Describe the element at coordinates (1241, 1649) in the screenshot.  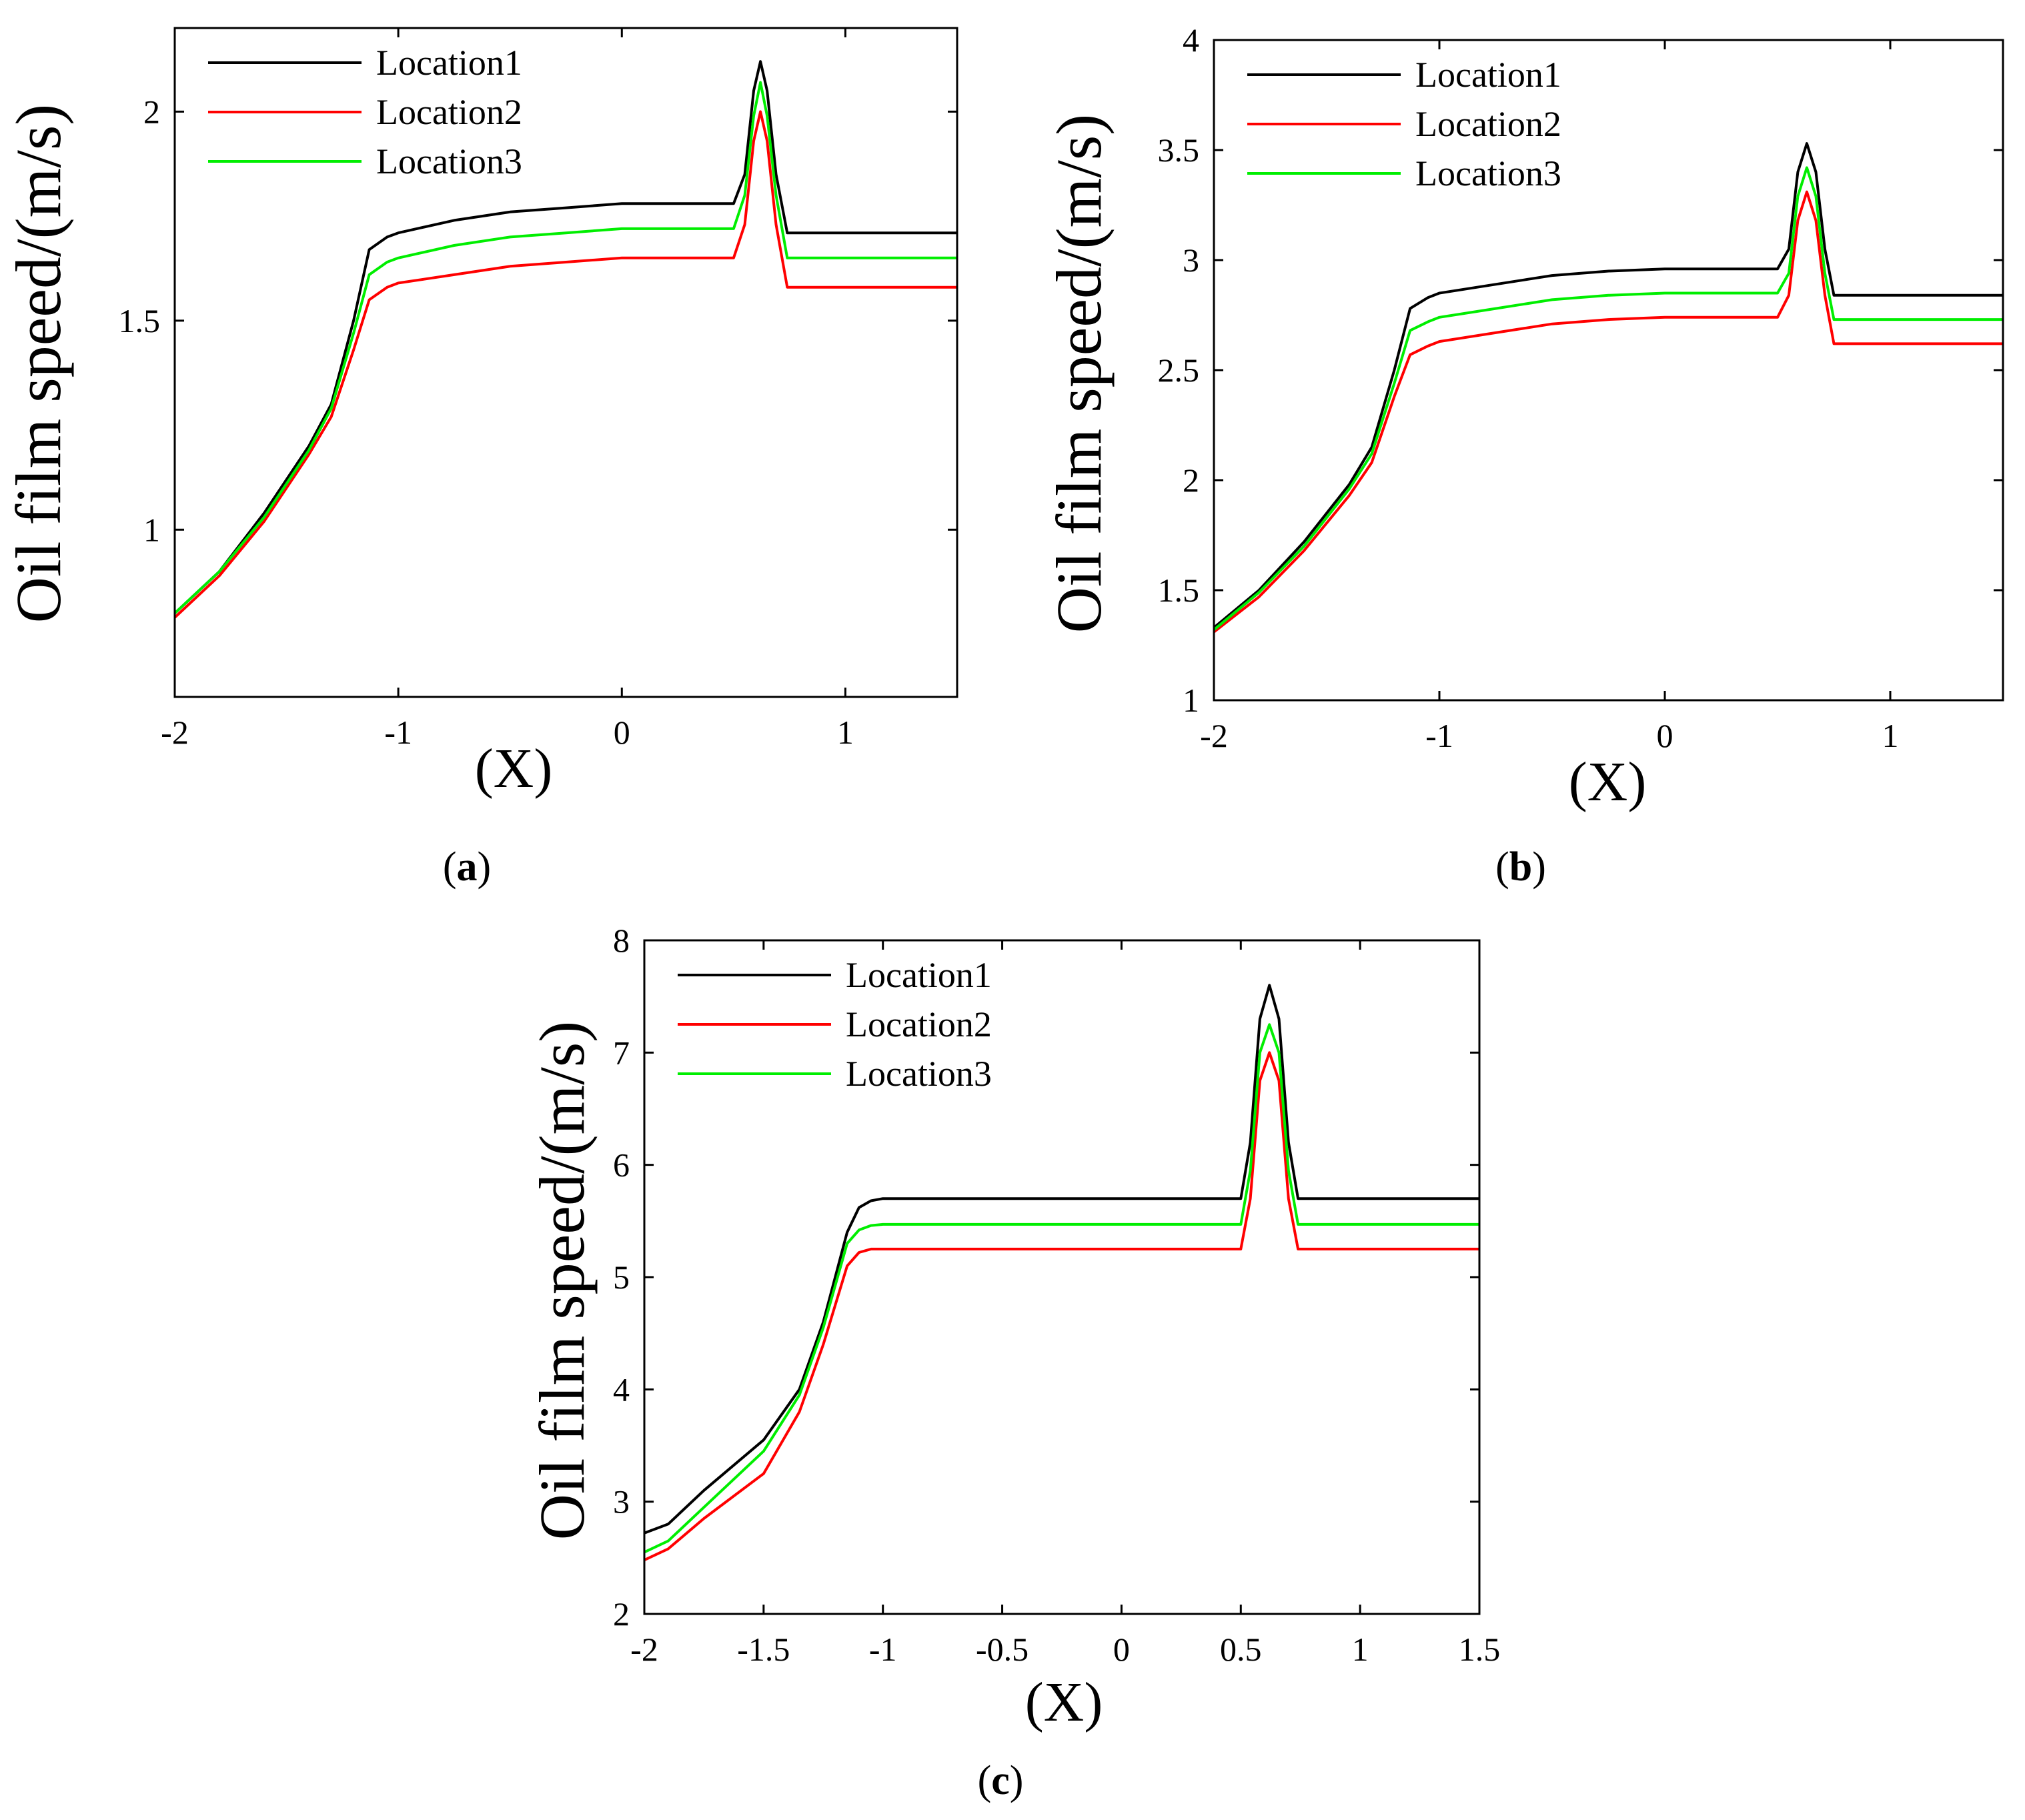
I see `x-tick-label: 0.5` at that location.